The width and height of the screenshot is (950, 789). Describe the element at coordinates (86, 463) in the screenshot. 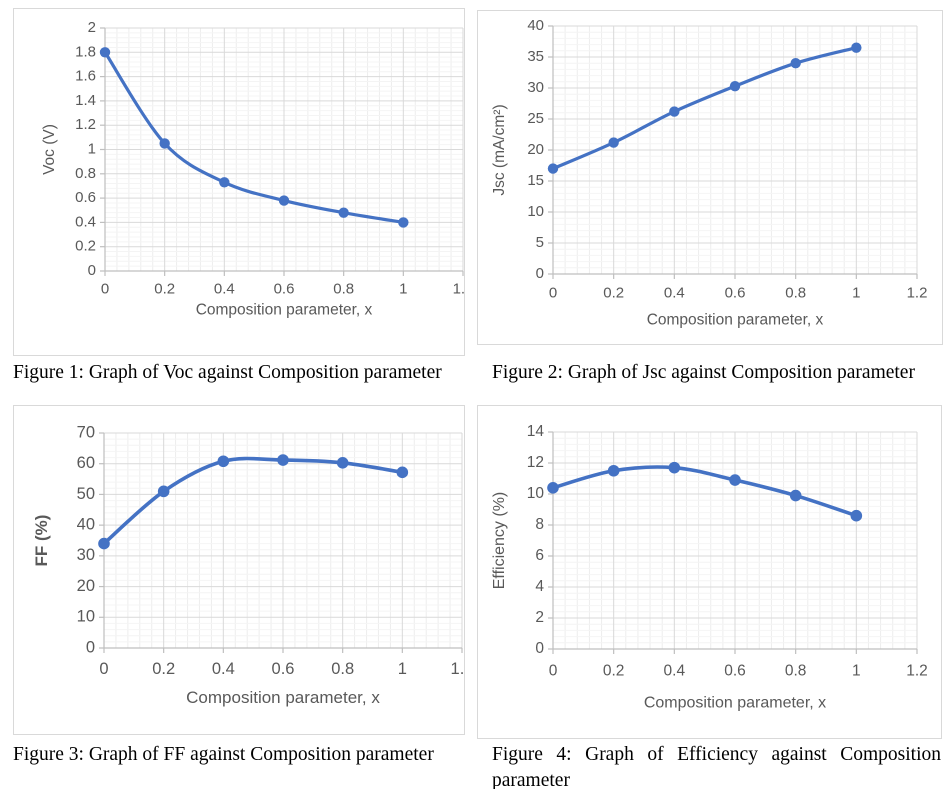

I see `y-tick-label: 60` at that location.